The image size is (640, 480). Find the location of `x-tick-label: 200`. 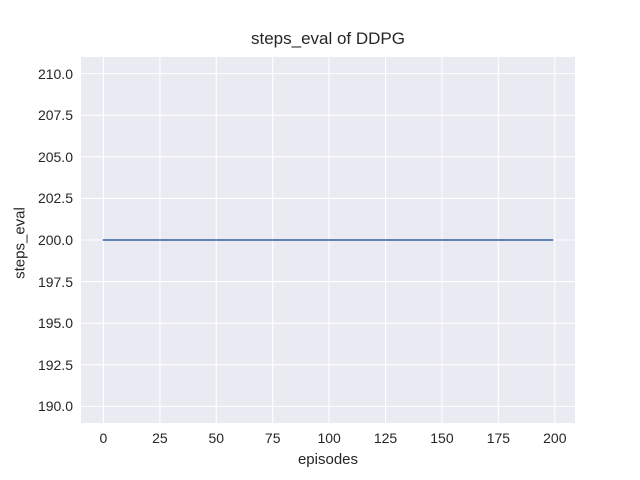

x-tick-label: 200 is located at coordinates (555, 438).